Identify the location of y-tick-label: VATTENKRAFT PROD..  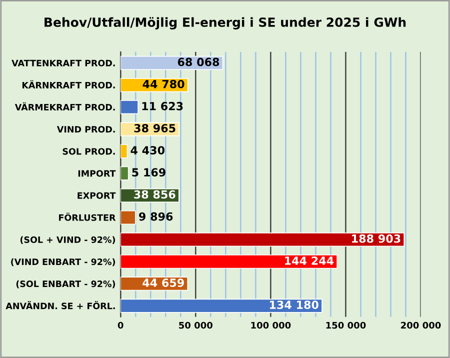
(63, 63).